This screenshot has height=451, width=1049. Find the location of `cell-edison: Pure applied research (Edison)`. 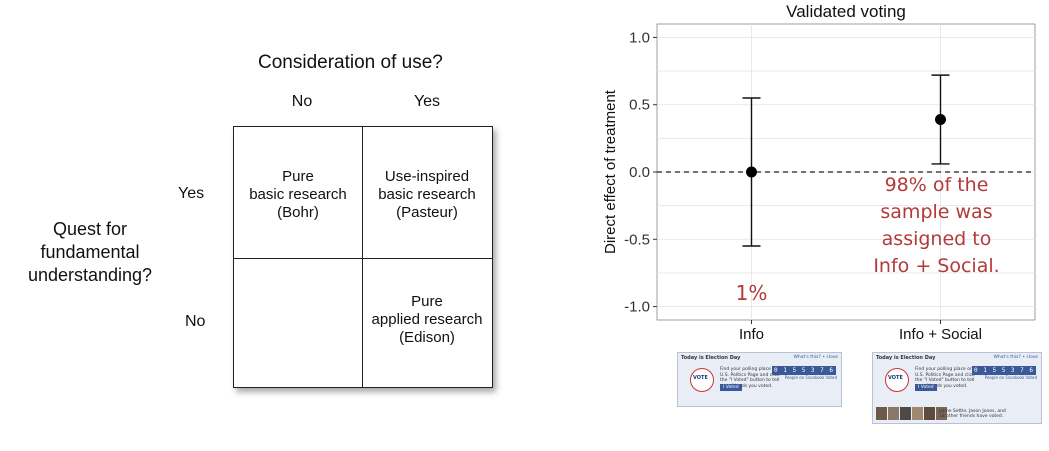

cell-edison: Pure applied research (Edison) is located at coordinates (427, 320).